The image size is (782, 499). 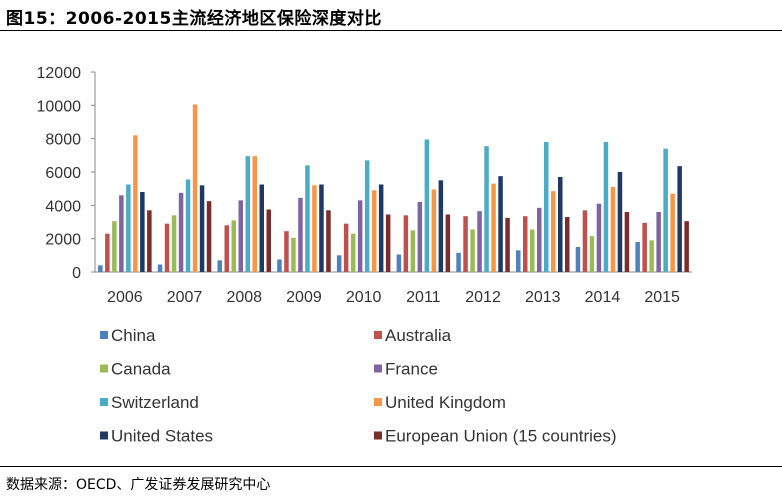 I want to click on bar-switzerland-2015, so click(x=665, y=210).